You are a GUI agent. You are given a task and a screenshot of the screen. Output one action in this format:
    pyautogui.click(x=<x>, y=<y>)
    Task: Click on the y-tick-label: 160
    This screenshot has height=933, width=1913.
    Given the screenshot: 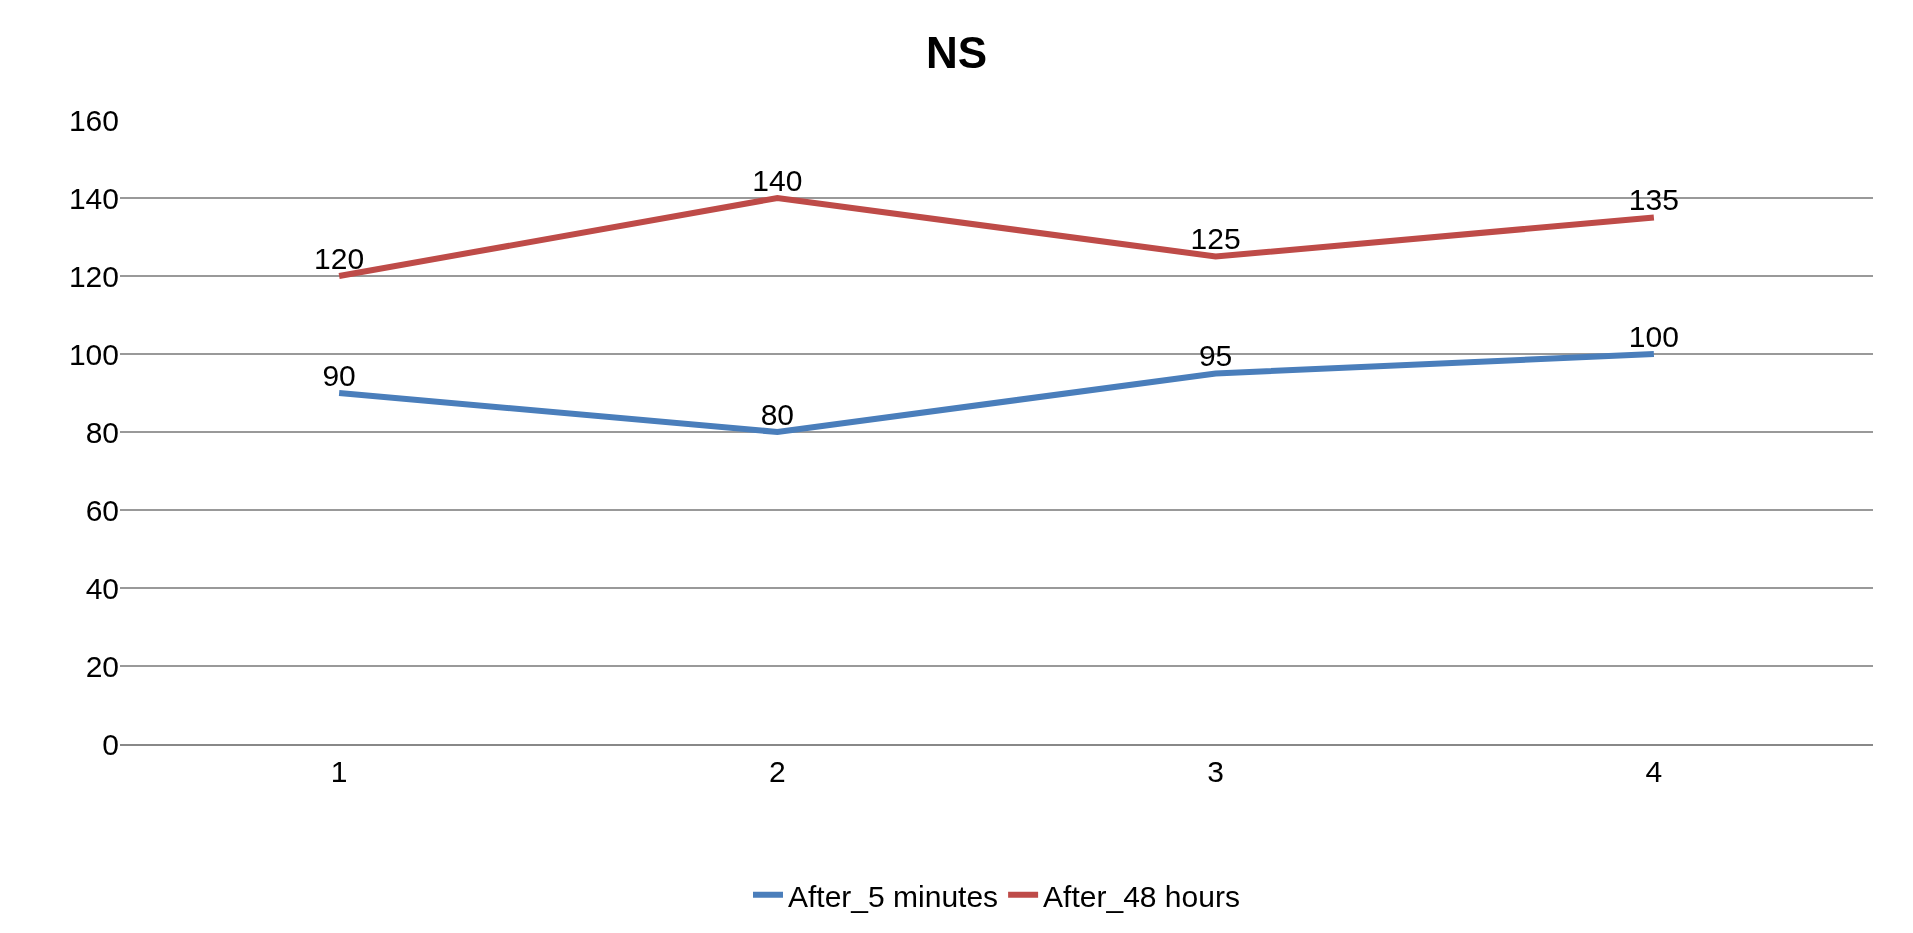 What is the action you would take?
    pyautogui.click(x=93, y=120)
    